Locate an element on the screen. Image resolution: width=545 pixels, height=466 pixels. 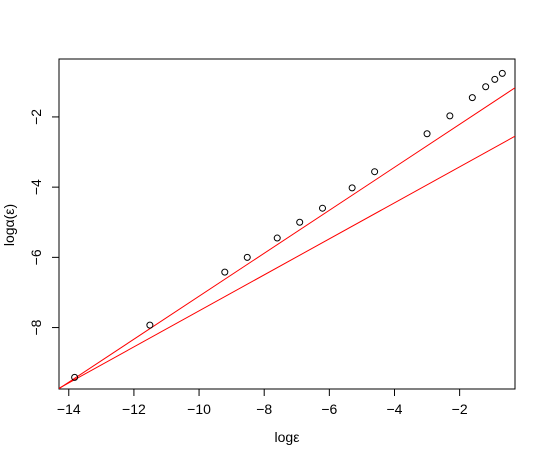
x-tick-label: −10 is located at coordinates (199, 409).